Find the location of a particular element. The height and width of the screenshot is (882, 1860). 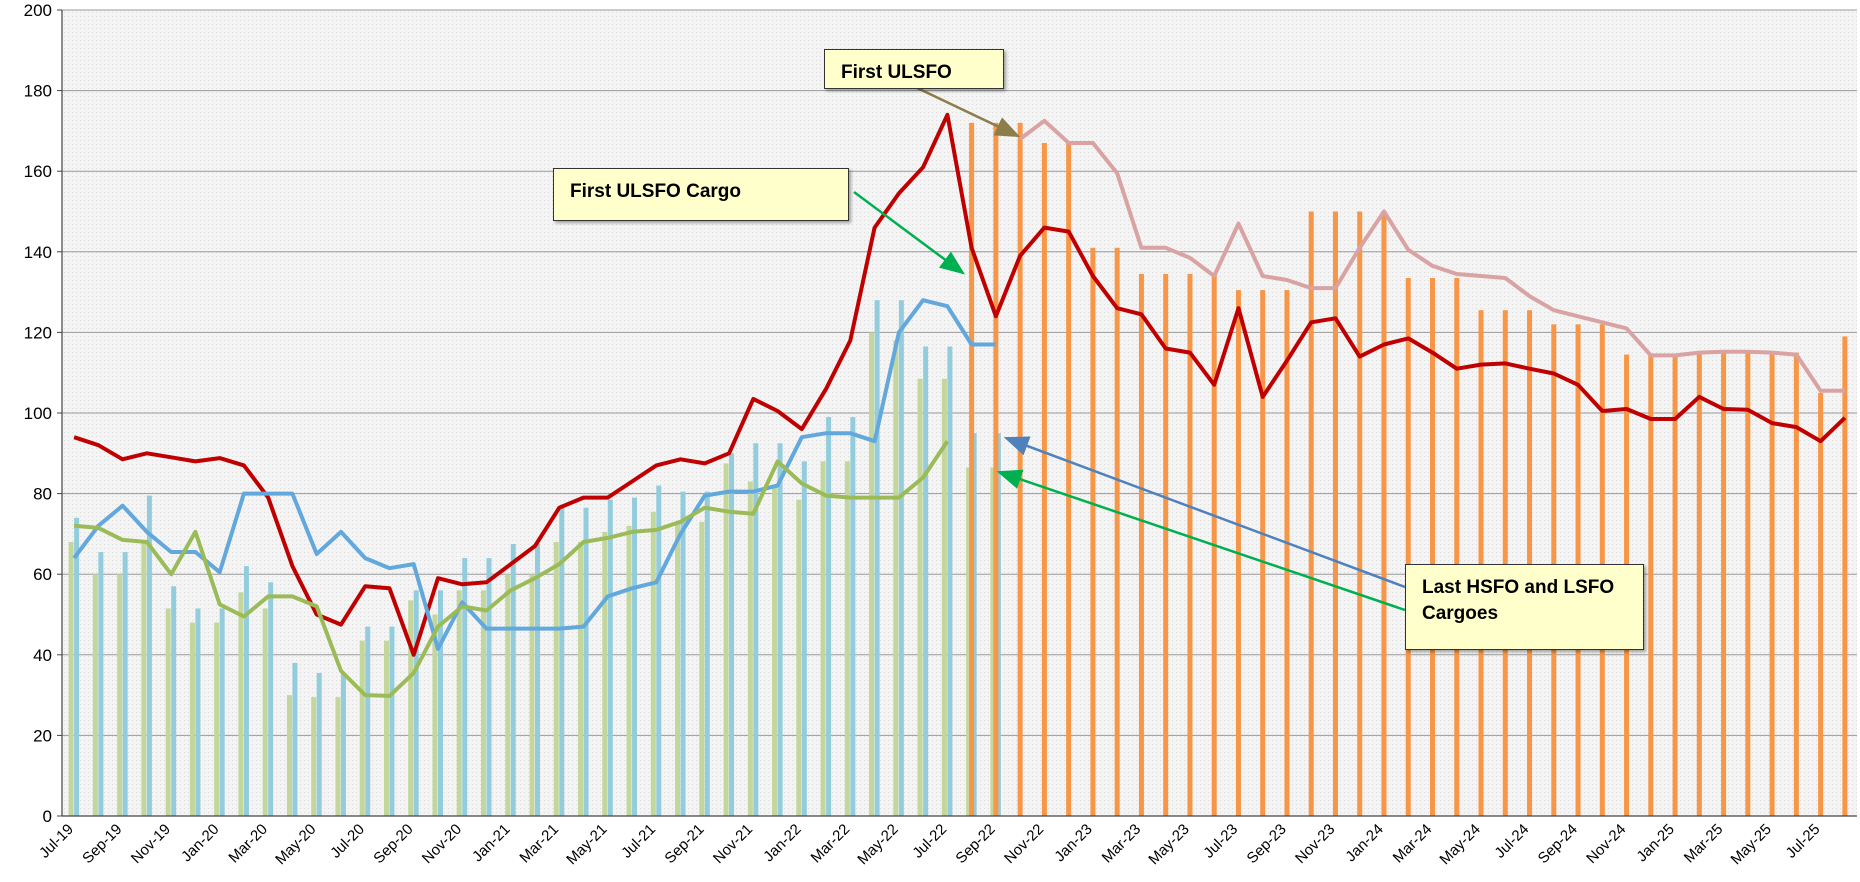

x-tick-label: Nov-19 is located at coordinates (151, 844).